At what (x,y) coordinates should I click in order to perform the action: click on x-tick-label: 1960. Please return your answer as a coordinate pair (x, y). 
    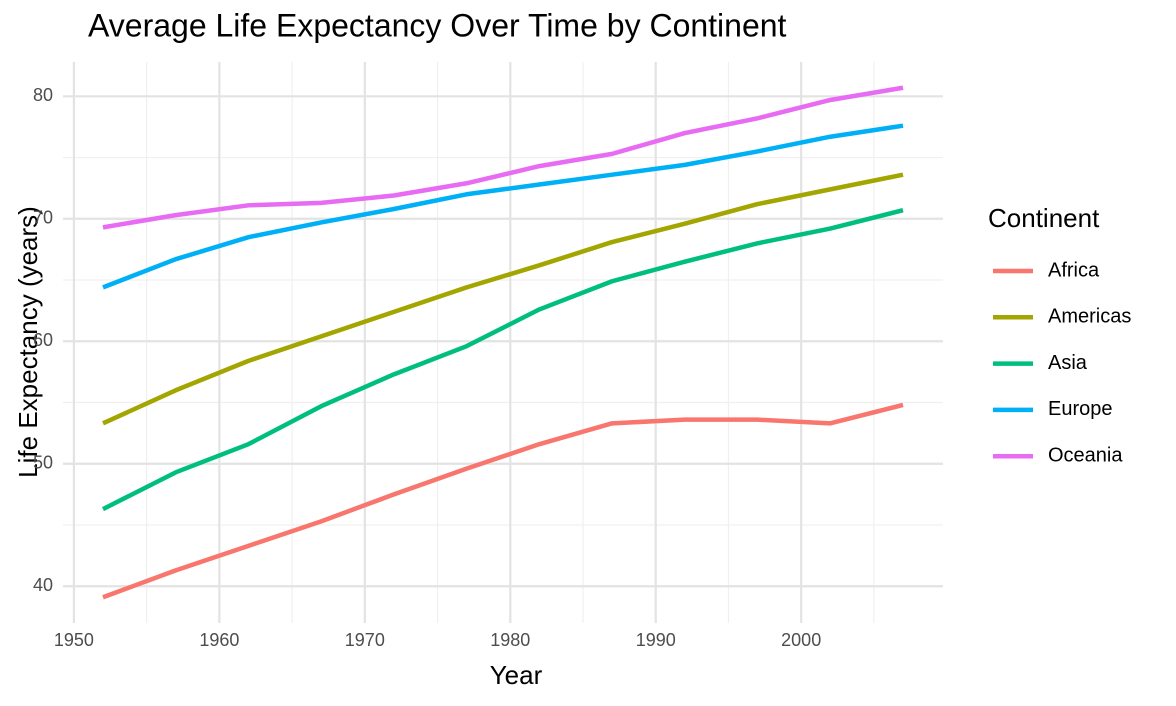
    Looking at the image, I should click on (219, 640).